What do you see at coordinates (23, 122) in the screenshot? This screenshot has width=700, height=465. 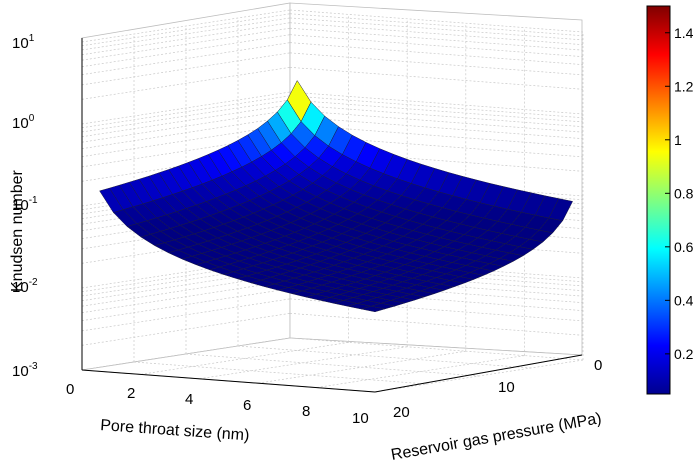 I see `z-tick-label: 10⁰` at bounding box center [23, 122].